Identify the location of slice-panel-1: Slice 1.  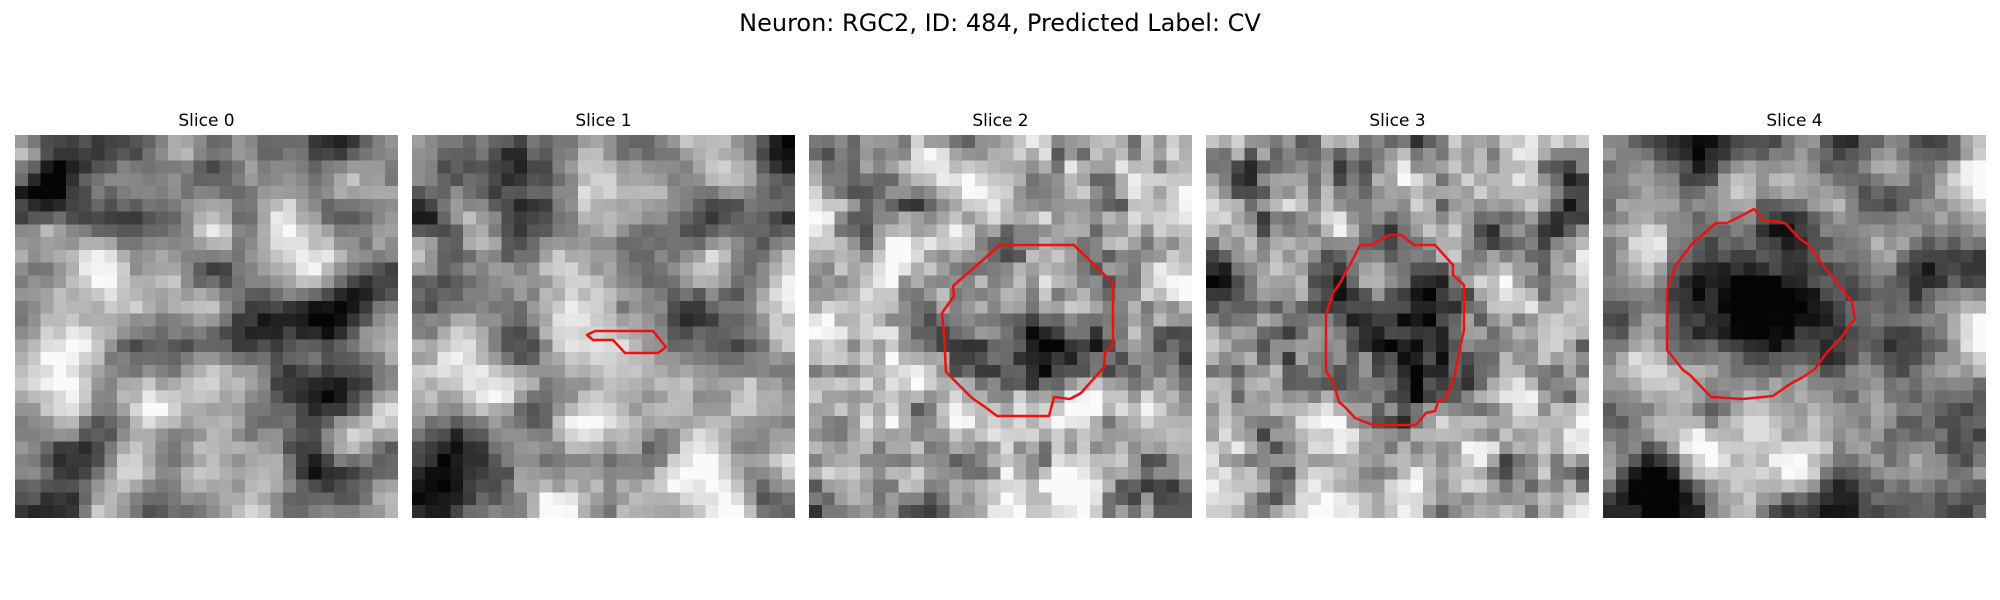
(603, 314).